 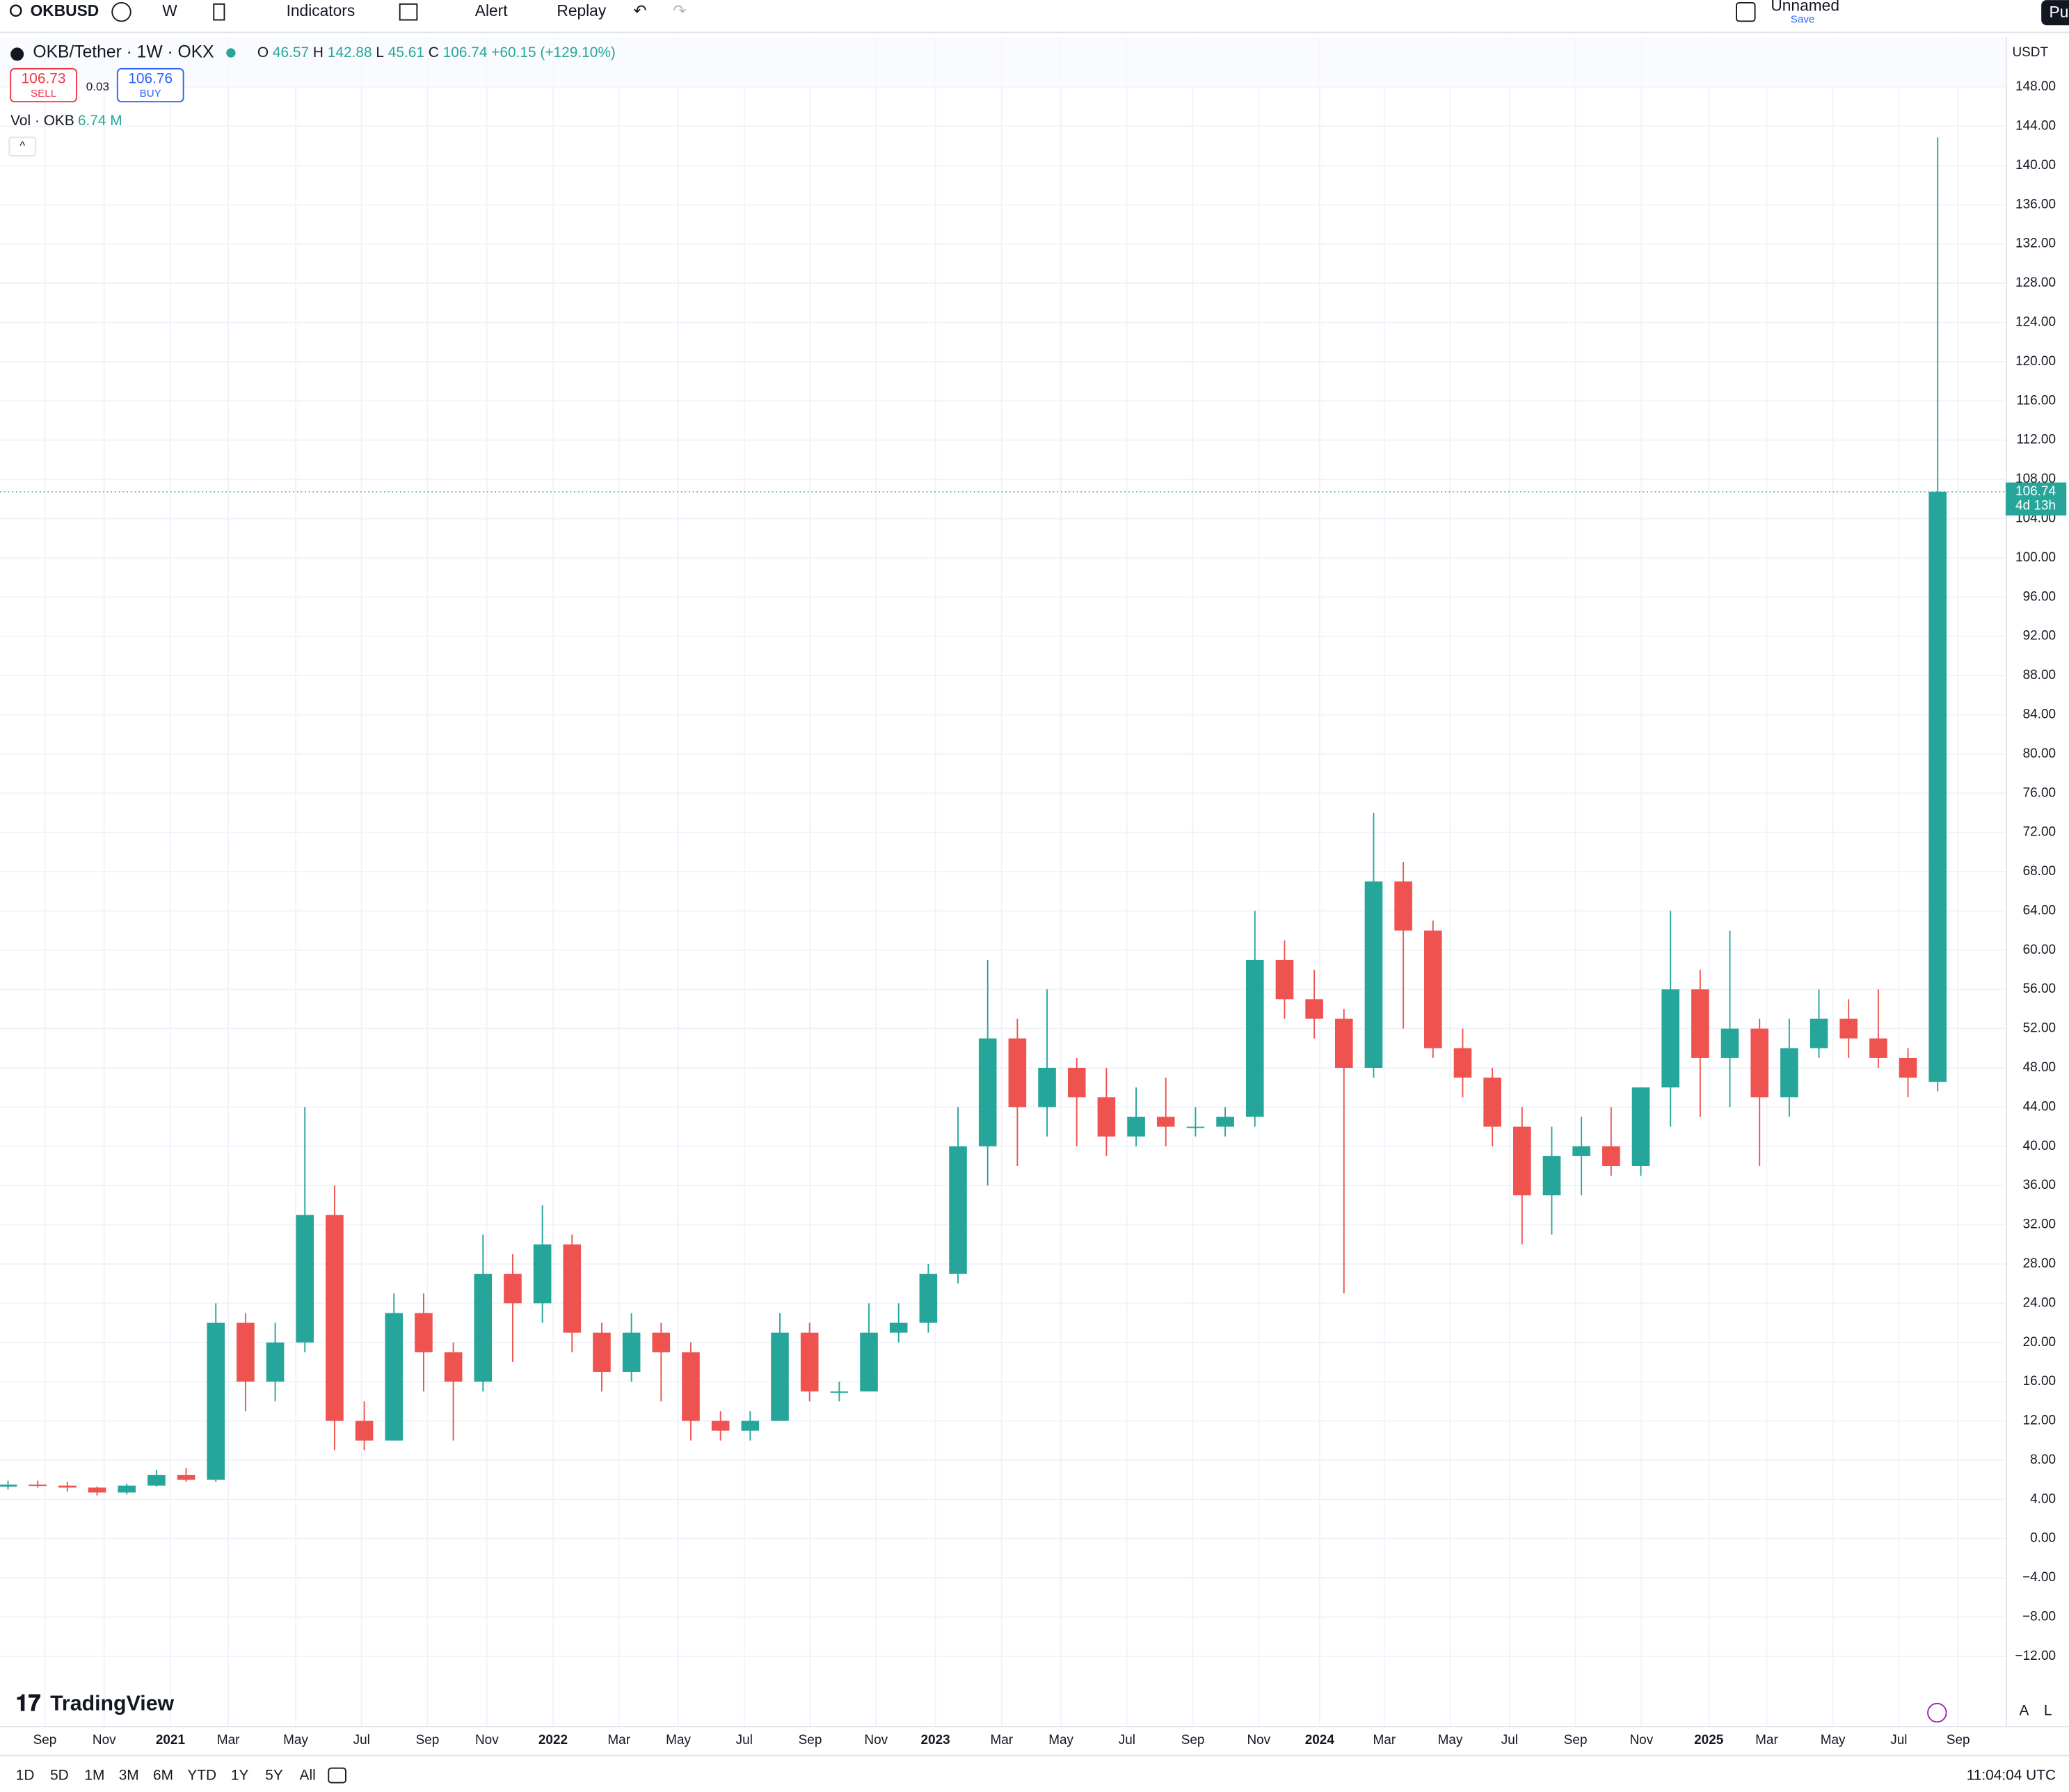 What do you see at coordinates (100, 121) in the screenshot?
I see `volume-value: 6.74 M` at bounding box center [100, 121].